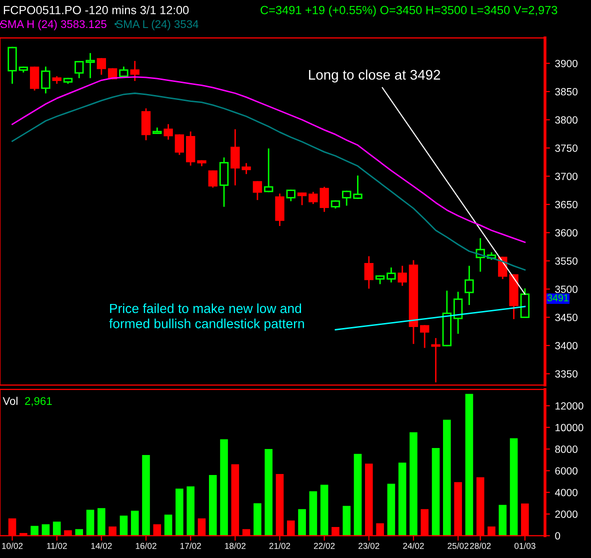 The height and width of the screenshot is (558, 591). I want to click on y-tick-label: 3800, so click(566, 120).